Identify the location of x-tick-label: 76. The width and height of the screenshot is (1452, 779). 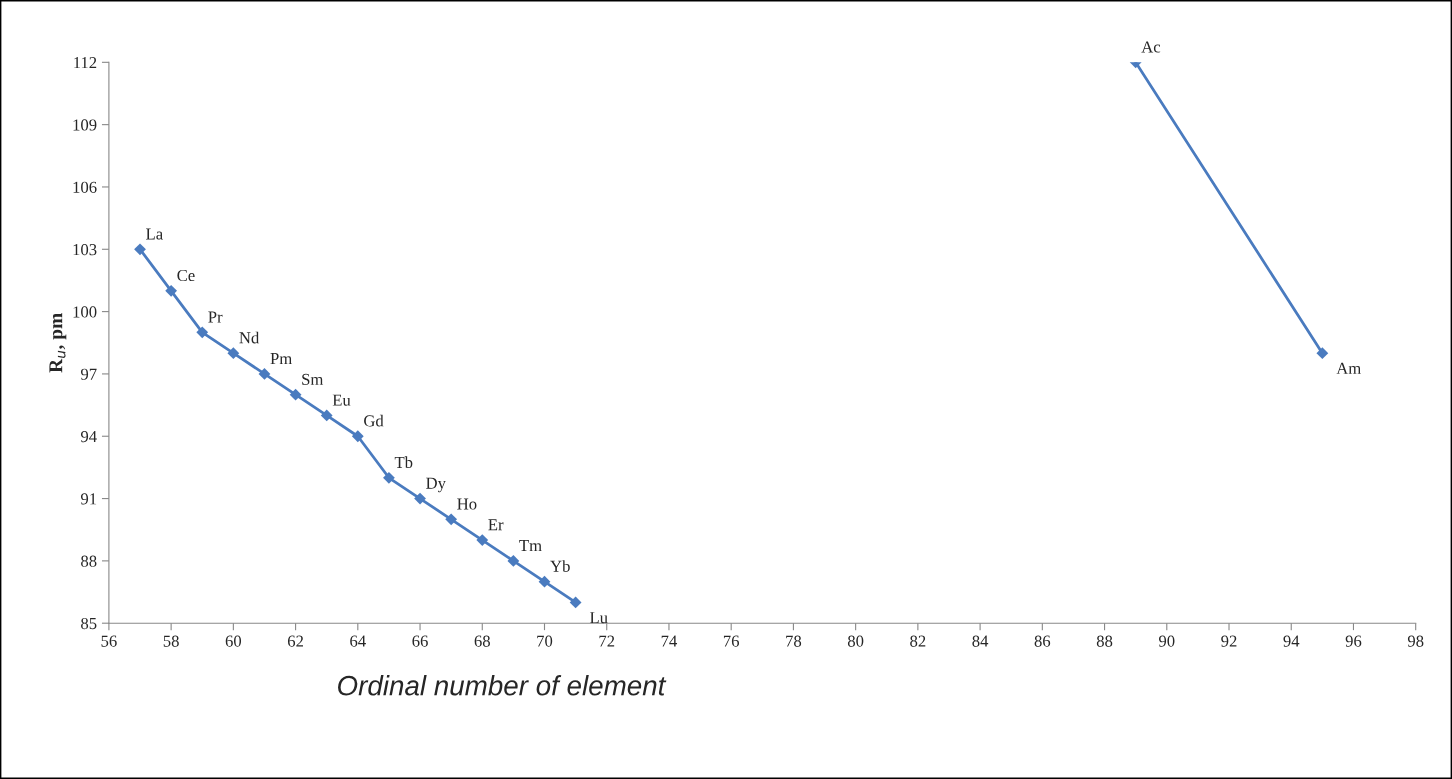
(731, 641).